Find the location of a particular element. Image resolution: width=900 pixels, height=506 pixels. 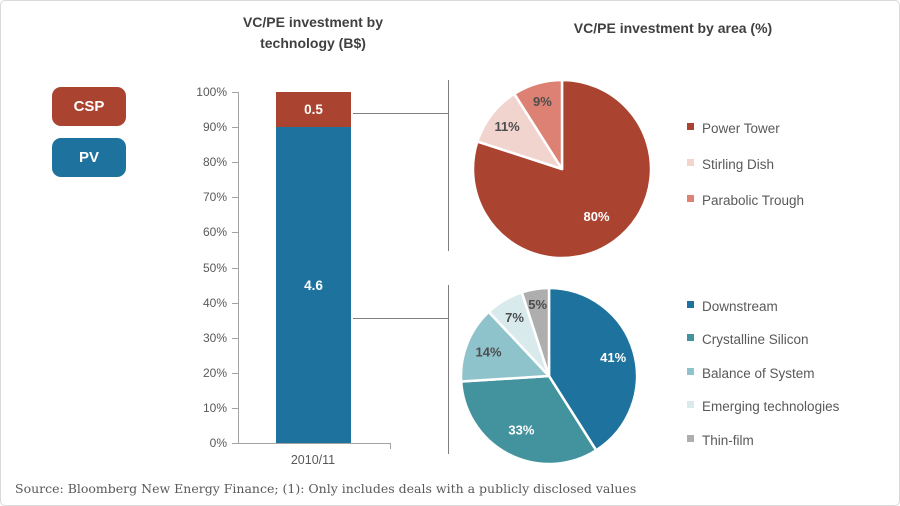

y-tick-label: 30% is located at coordinates (214, 337).